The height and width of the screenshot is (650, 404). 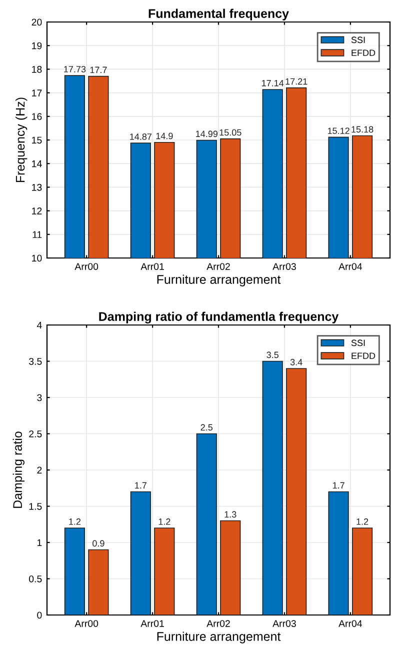 What do you see at coordinates (35, 506) in the screenshot?
I see `y-tick-label: 1.5` at bounding box center [35, 506].